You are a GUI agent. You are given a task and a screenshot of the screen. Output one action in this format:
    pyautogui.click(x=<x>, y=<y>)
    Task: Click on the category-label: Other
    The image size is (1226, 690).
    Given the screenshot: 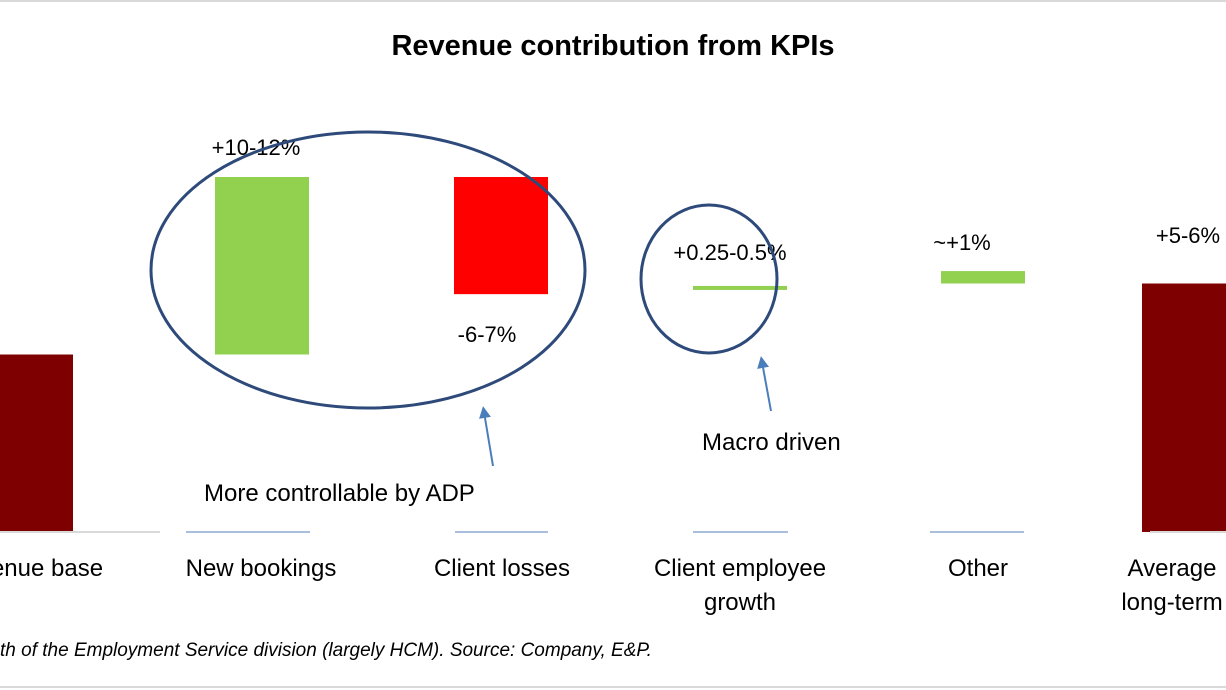 What is the action you would take?
    pyautogui.click(x=978, y=568)
    